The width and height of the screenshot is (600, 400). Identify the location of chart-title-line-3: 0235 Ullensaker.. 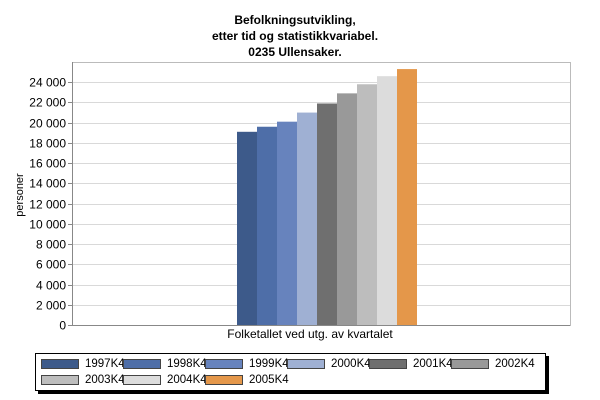
(295, 52).